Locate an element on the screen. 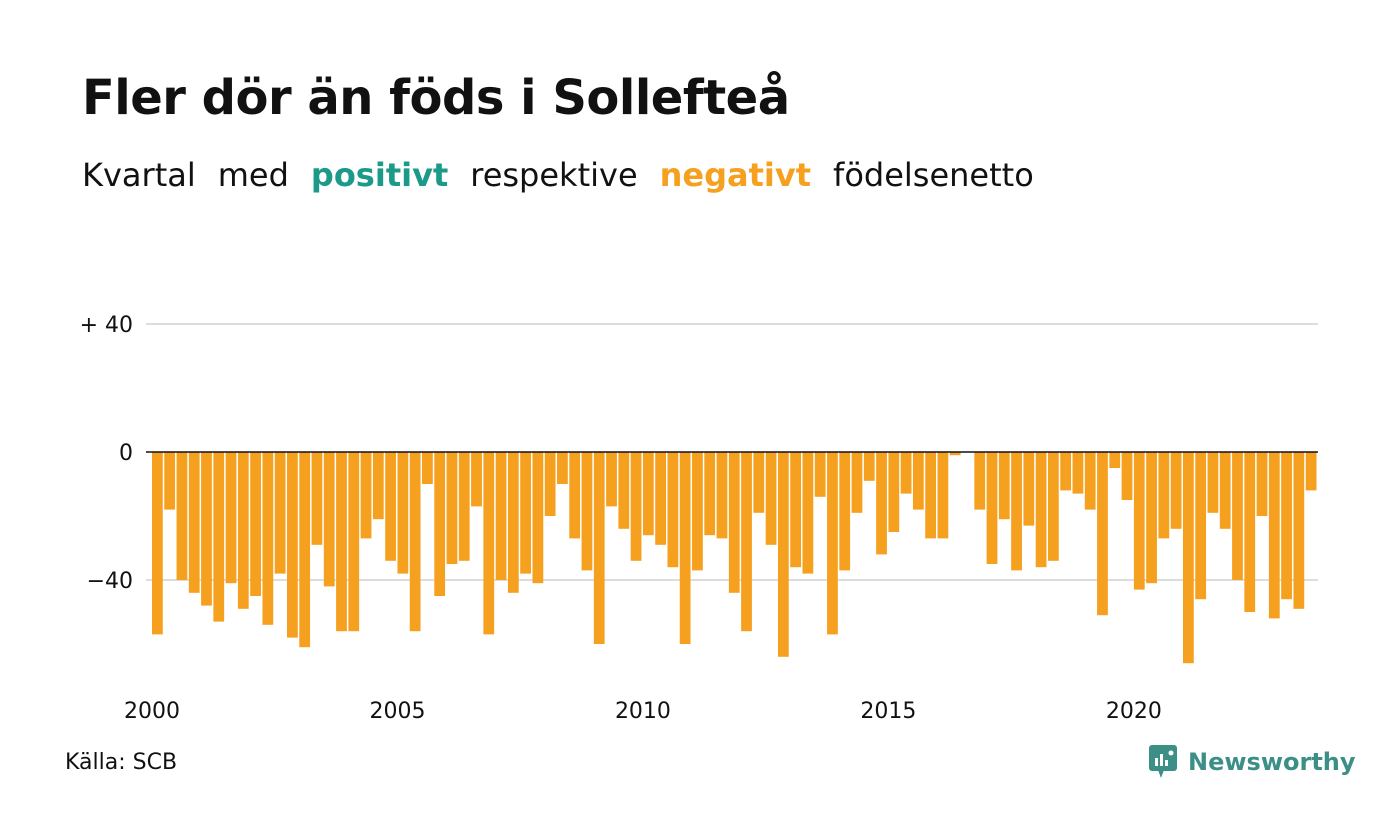 This screenshot has height=840, width=1400. x-tick-label: 2000 is located at coordinates (152, 711).